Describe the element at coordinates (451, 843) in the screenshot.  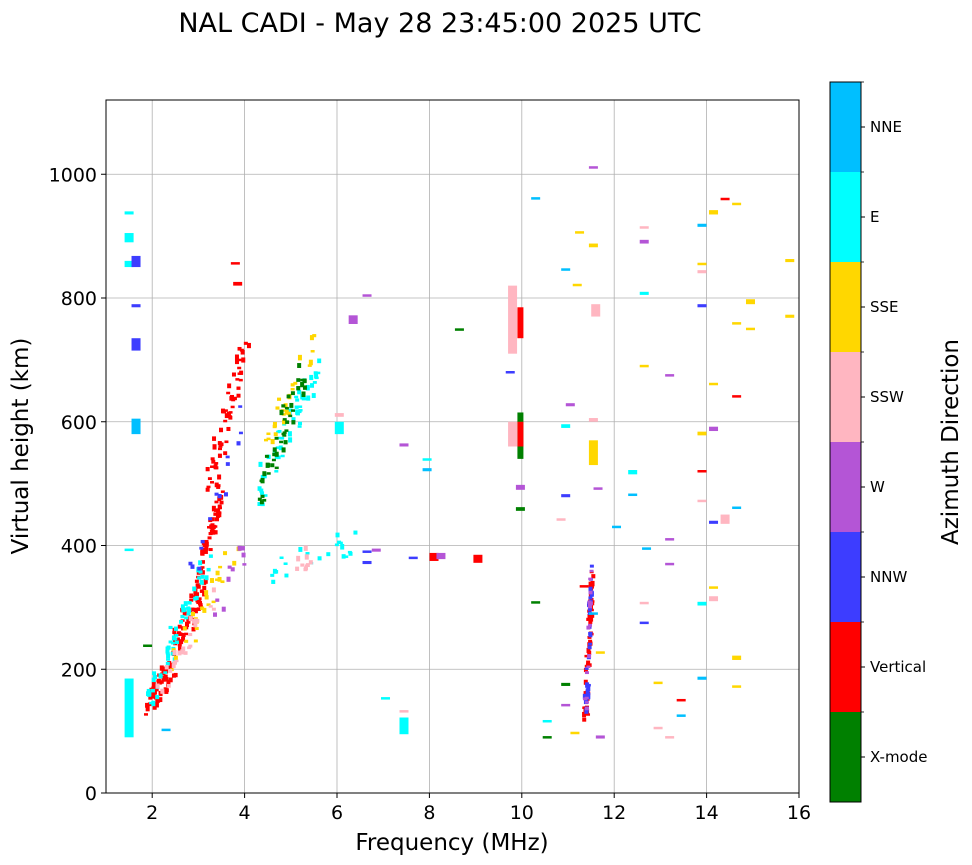
I see `x-axis-label: Frequency (MHz)` at that location.